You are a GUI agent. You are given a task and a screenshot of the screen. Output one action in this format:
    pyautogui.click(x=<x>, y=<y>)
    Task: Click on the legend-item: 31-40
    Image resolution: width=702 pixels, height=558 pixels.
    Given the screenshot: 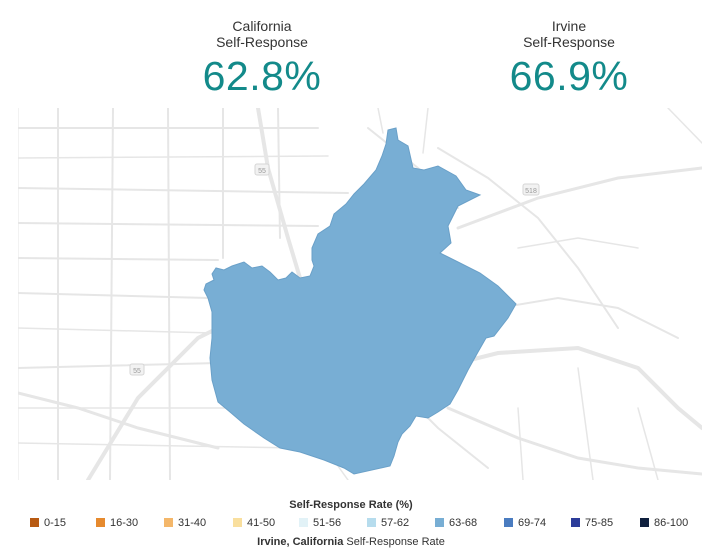 What is the action you would take?
    pyautogui.click(x=185, y=523)
    